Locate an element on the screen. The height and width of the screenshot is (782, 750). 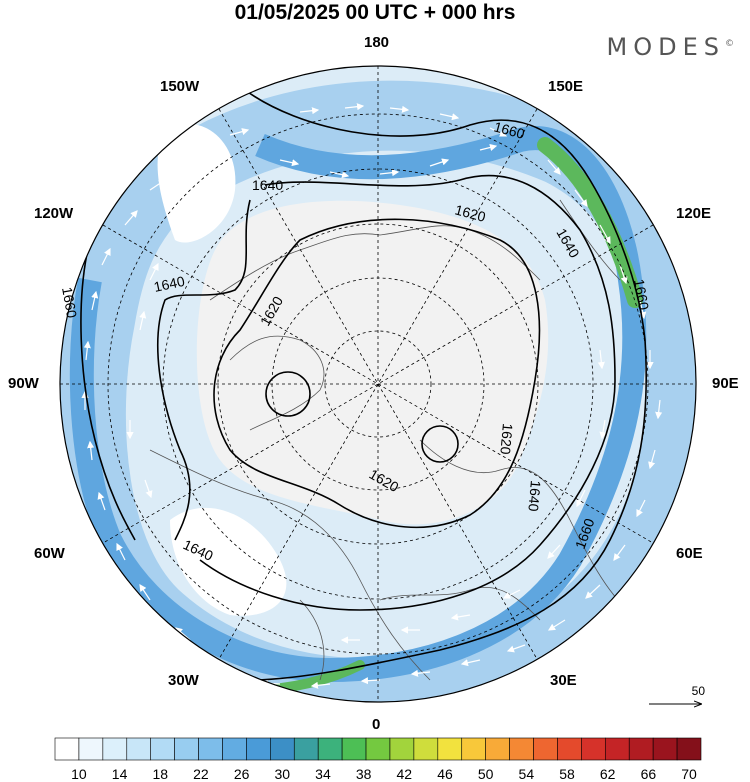
colorbar-tick-label: 54 is located at coordinates (526, 774).